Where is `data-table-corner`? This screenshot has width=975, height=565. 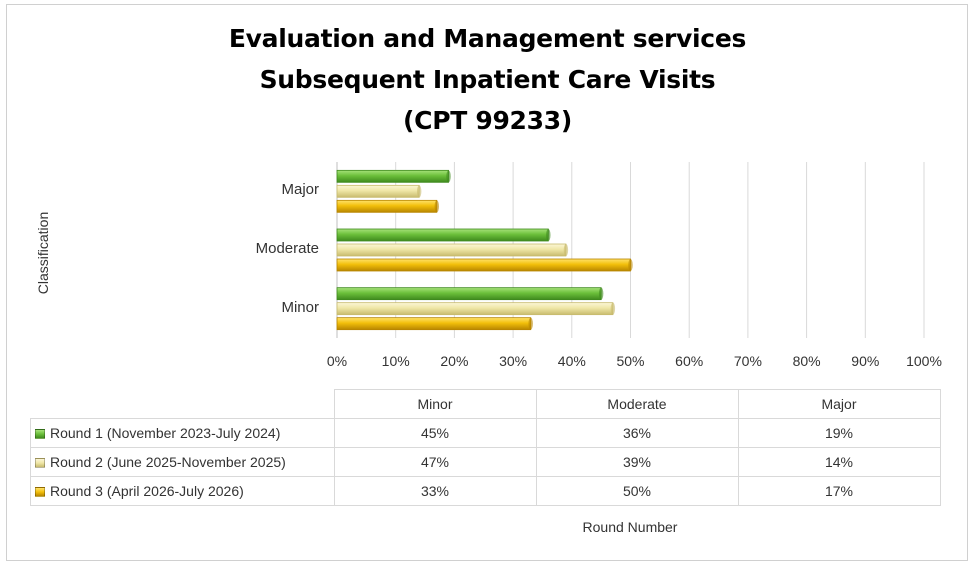 data-table-corner is located at coordinates (182, 404).